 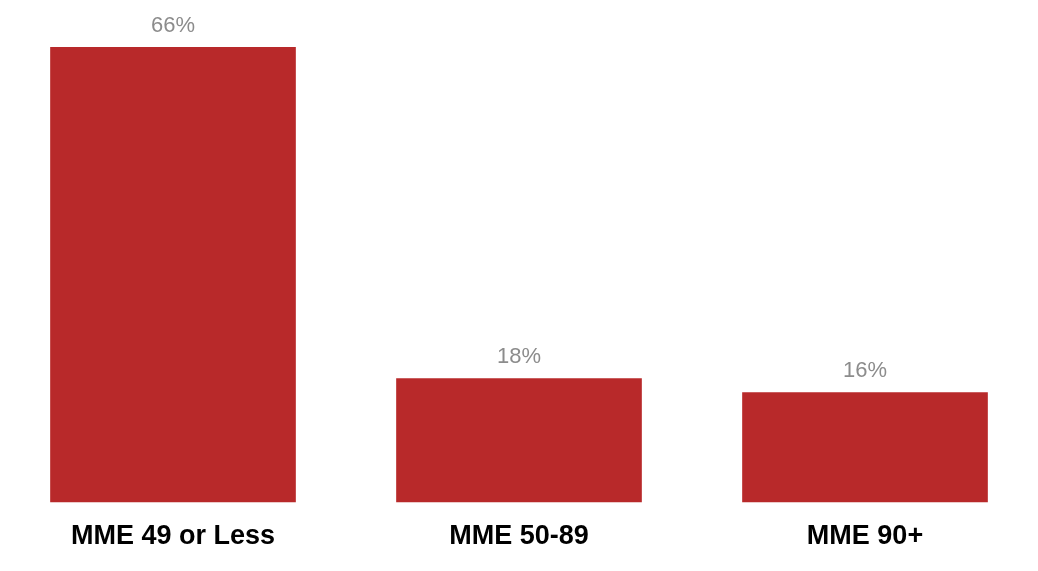 What do you see at coordinates (865, 535) in the screenshot?
I see `x-tick-label: MME 90+` at bounding box center [865, 535].